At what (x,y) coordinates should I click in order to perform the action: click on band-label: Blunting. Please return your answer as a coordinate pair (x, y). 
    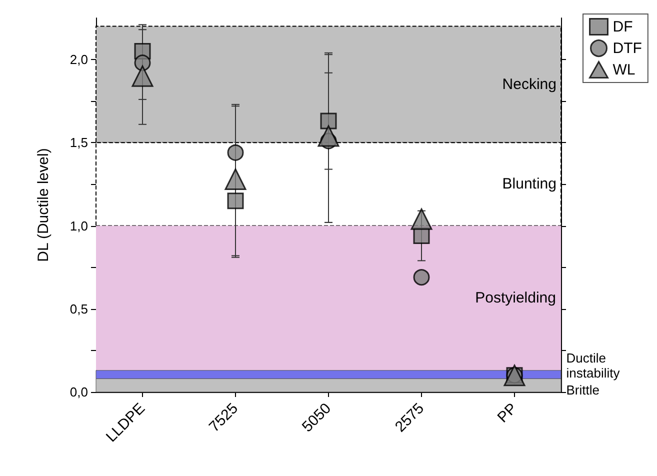
    Looking at the image, I should click on (529, 184).